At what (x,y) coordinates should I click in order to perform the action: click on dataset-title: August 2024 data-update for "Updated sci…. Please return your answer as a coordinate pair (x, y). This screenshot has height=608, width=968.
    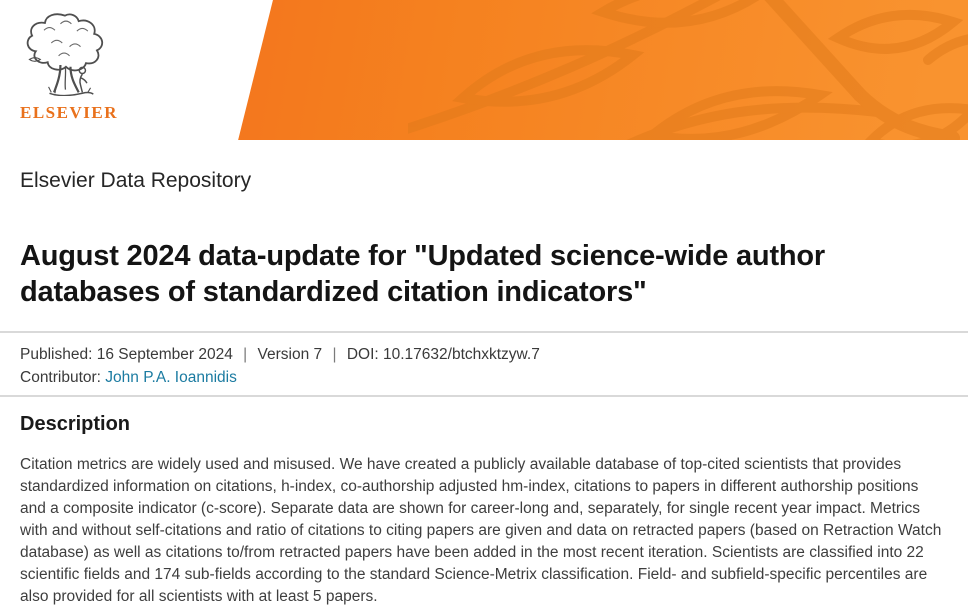
    Looking at the image, I should click on (484, 274).